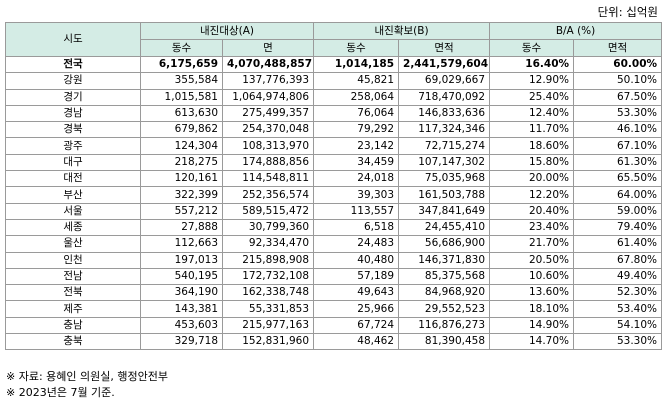 The image size is (670, 408). What do you see at coordinates (356, 113) in the screenshot?
I see `table-cell: 76,064` at bounding box center [356, 113].